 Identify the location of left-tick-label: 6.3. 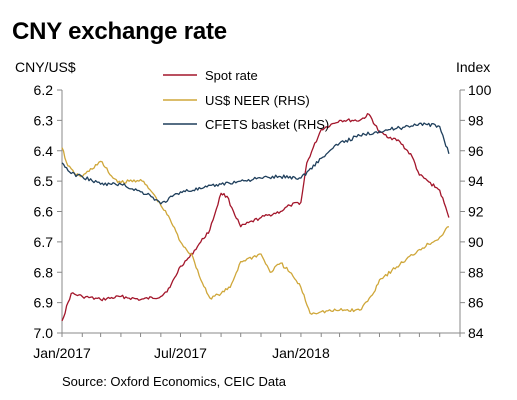
(44, 120).